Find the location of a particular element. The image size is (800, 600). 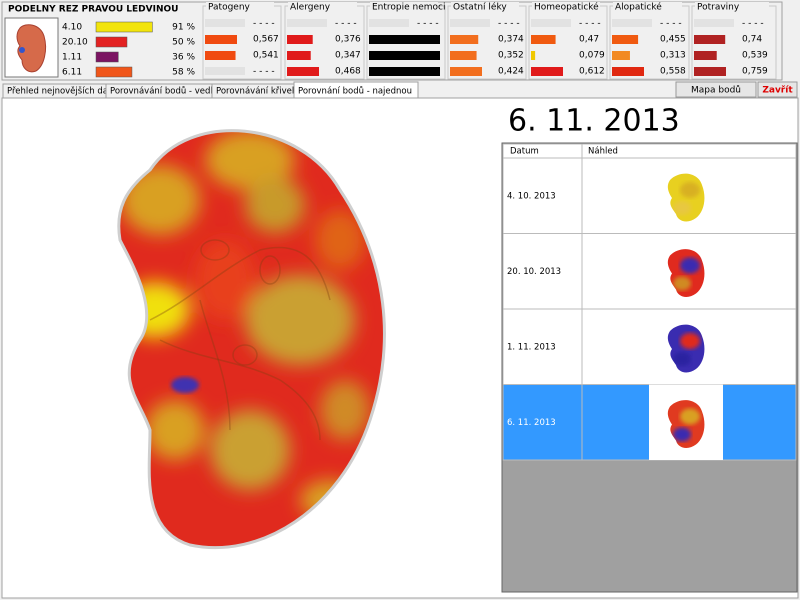

kidney-icon is located at coordinates (31, 48).